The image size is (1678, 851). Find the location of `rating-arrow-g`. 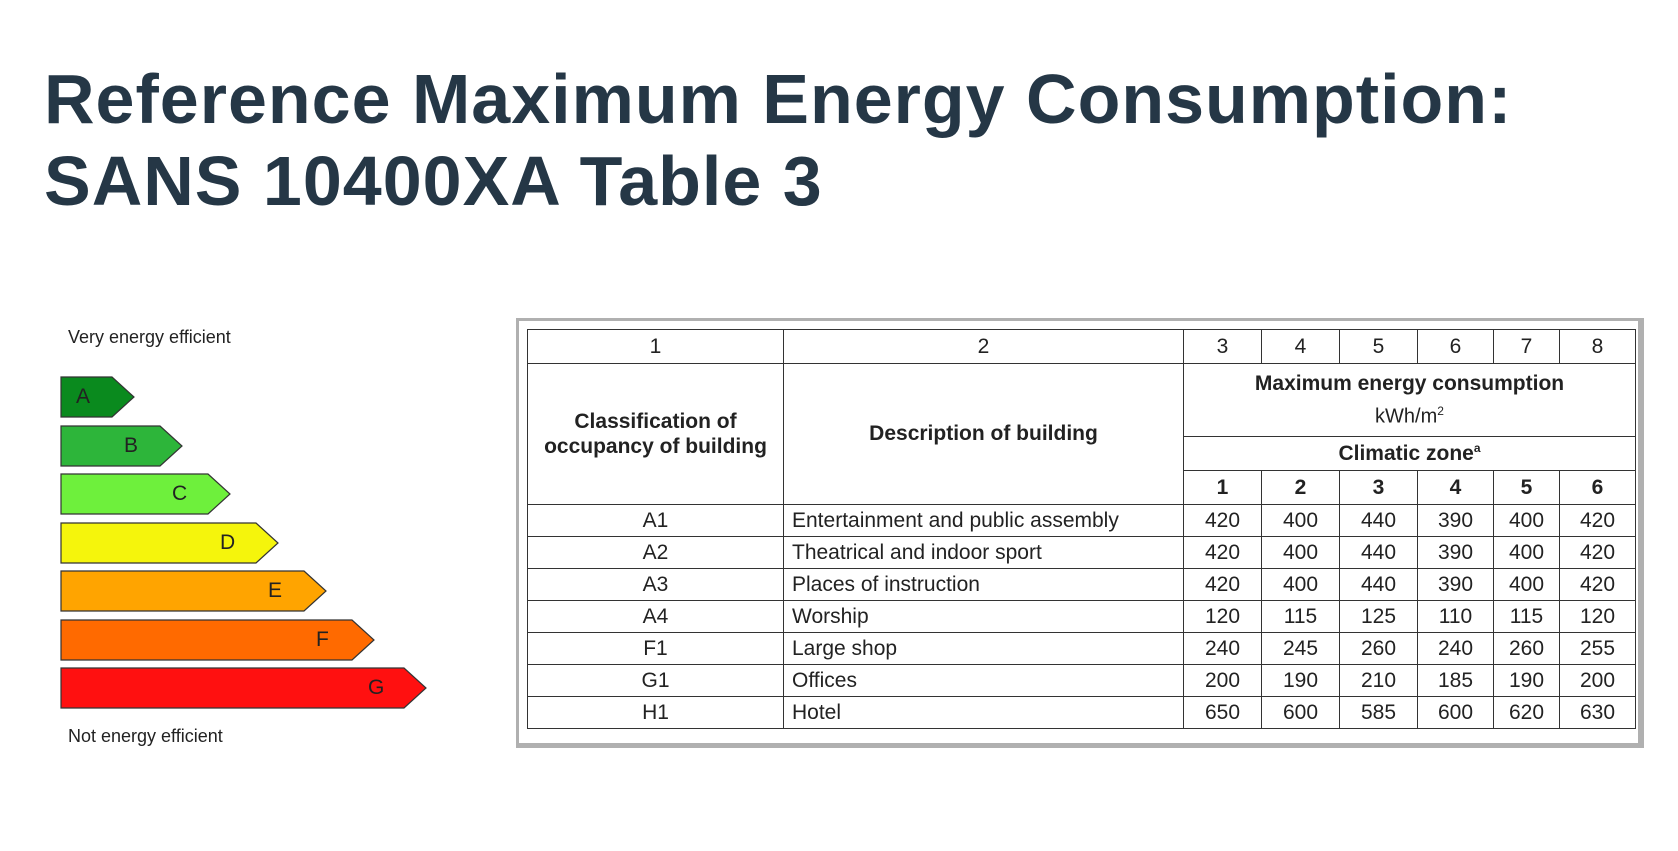

rating-arrow-g is located at coordinates (243, 688).